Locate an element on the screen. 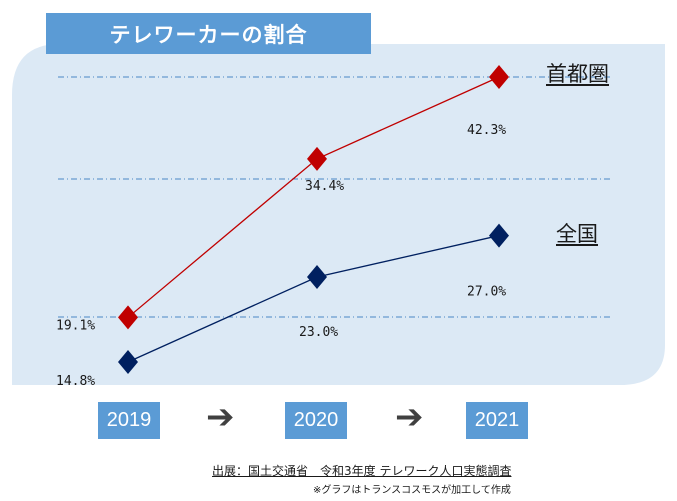  source-text: 出展：国土交通省 令和3年度 テレワーク人口実態調査 is located at coordinates (362, 471).